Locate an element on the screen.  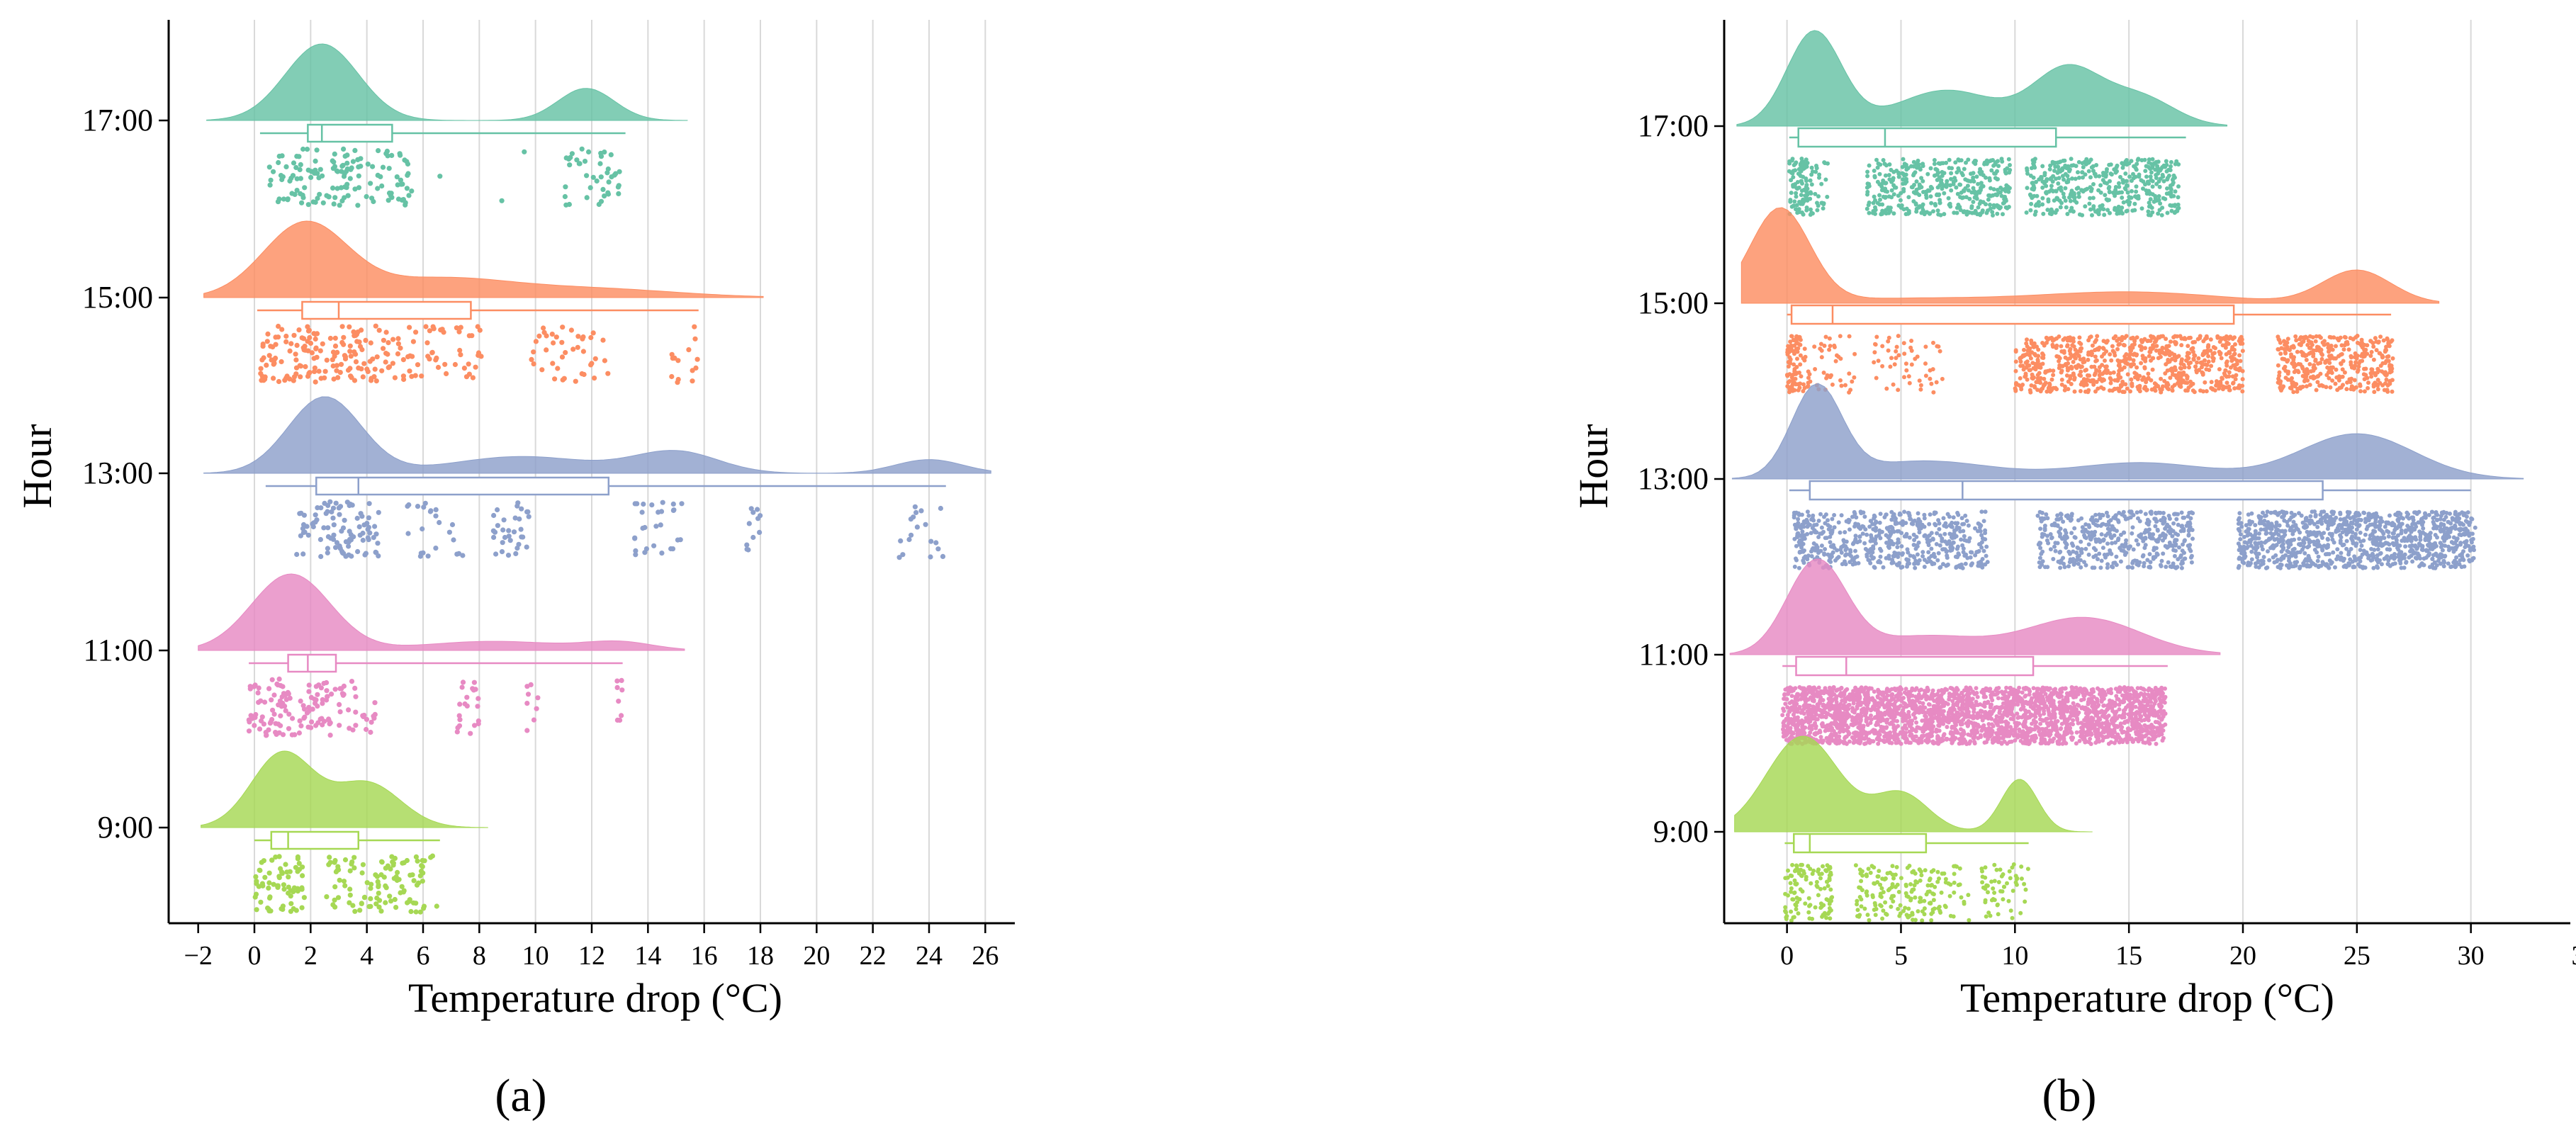
panel-a-box is located at coordinates (462, 486).